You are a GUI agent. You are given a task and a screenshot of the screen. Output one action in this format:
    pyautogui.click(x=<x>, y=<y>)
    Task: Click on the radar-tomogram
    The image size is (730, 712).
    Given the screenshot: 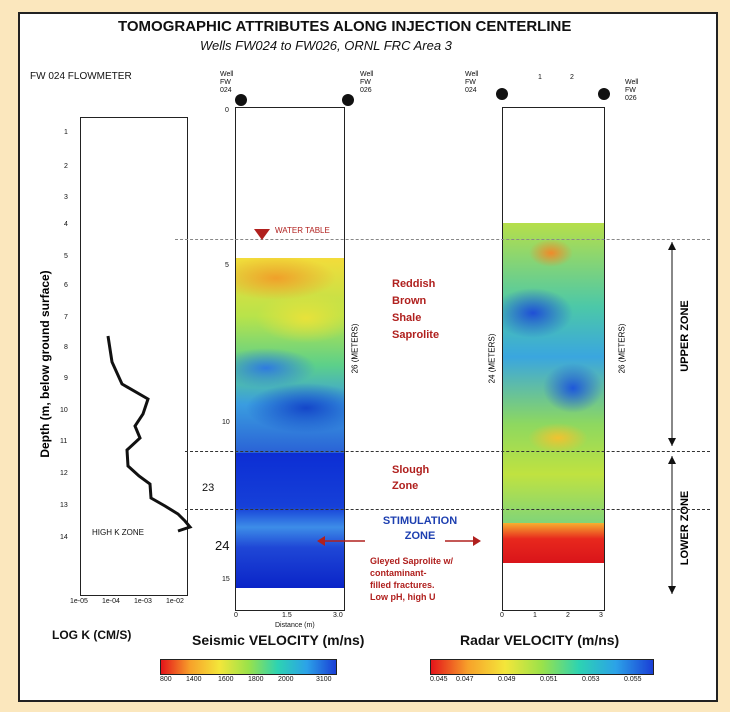 What is the action you would take?
    pyautogui.click(x=553, y=359)
    